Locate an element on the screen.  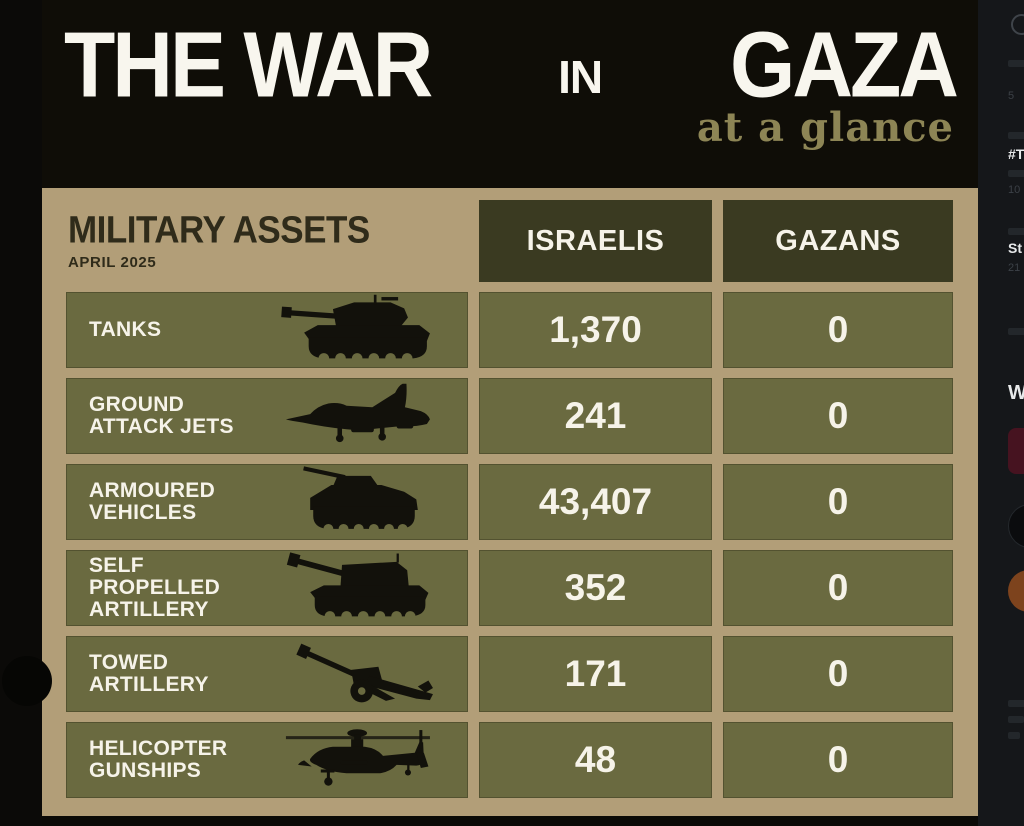
table-row: TOWED ARTILLERY 171 0 is located at coordinates (509, 674).